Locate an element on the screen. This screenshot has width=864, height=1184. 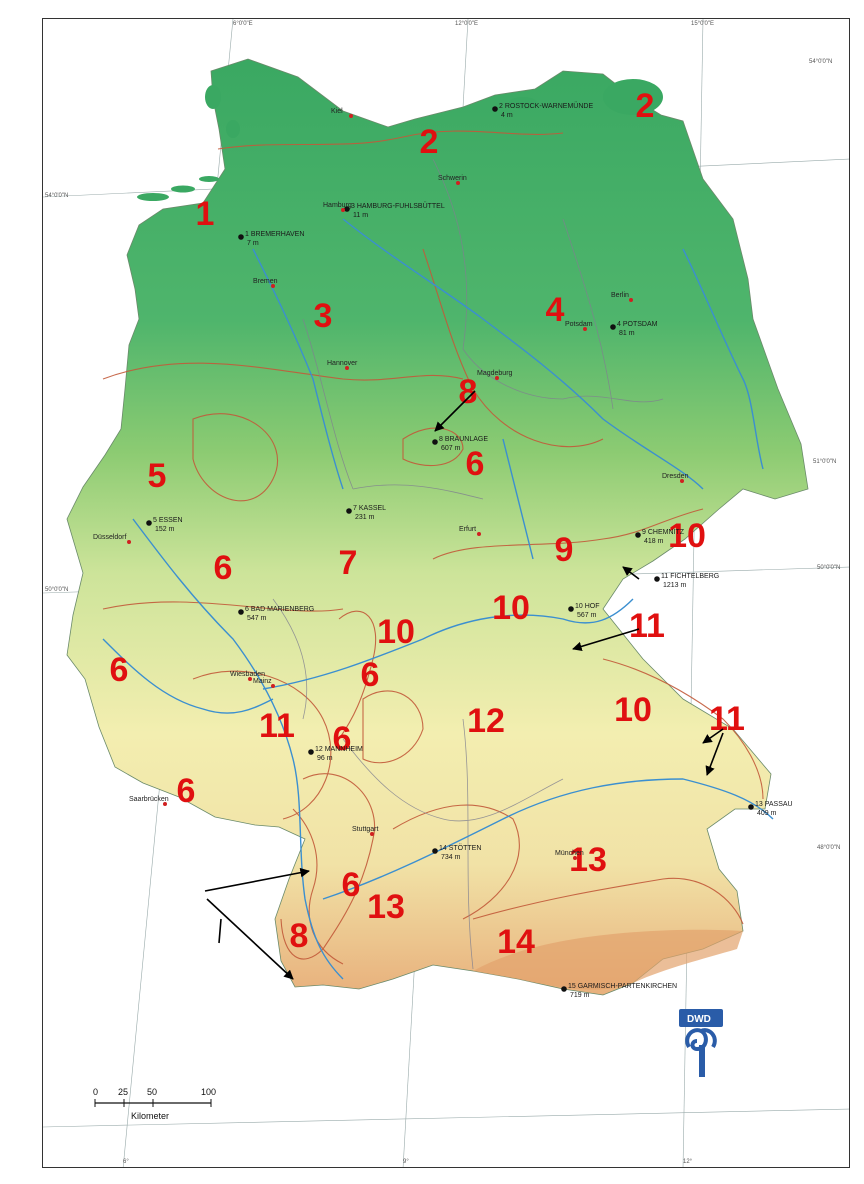
station-name: 8 BRAUNLAGE is located at coordinates (463, 439).